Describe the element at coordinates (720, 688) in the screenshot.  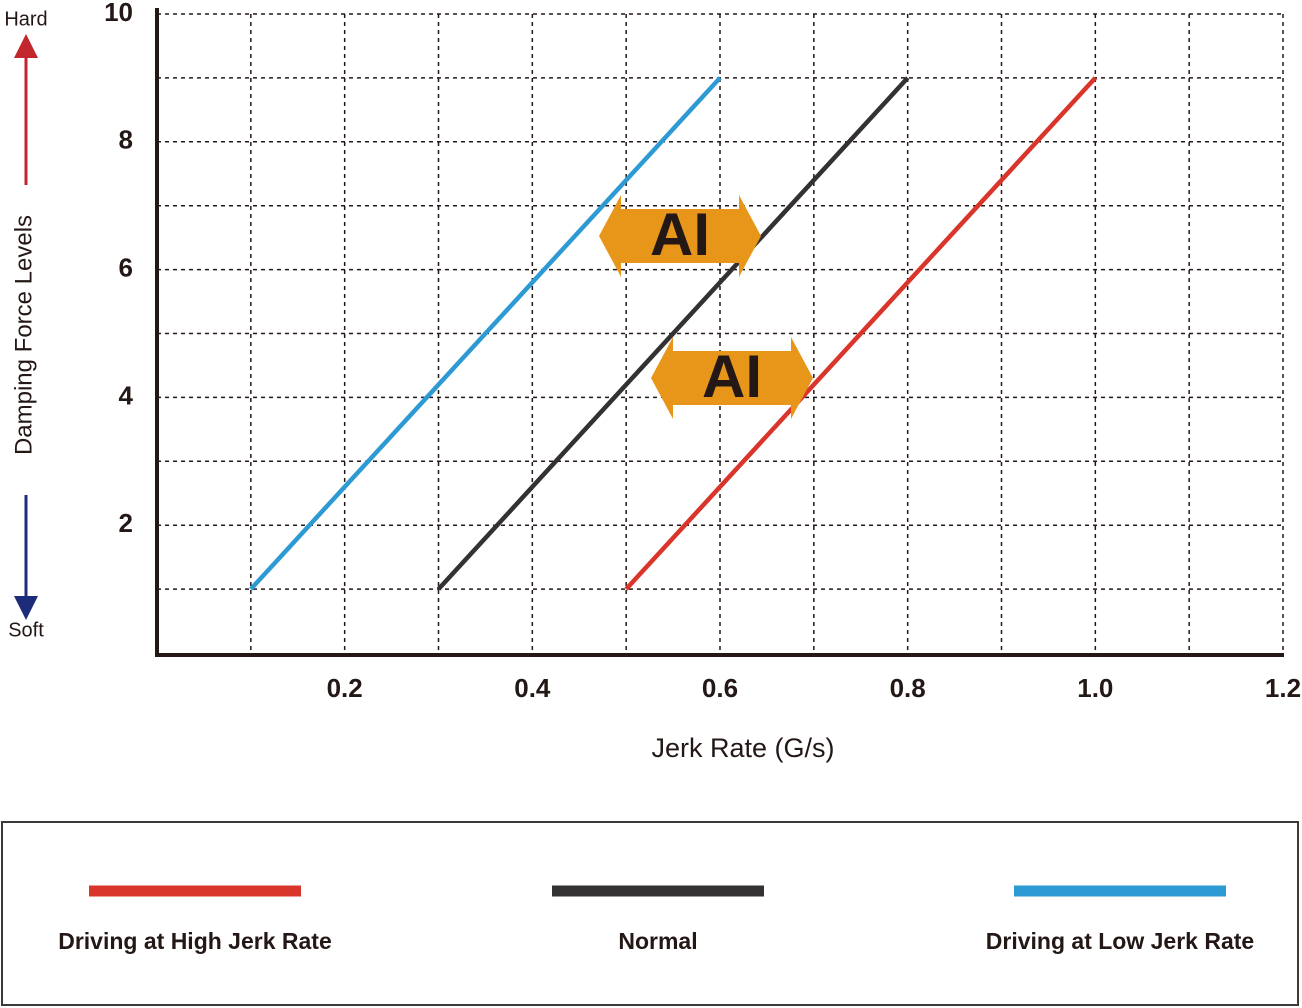
I see `x-tick-label: 0.6` at that location.